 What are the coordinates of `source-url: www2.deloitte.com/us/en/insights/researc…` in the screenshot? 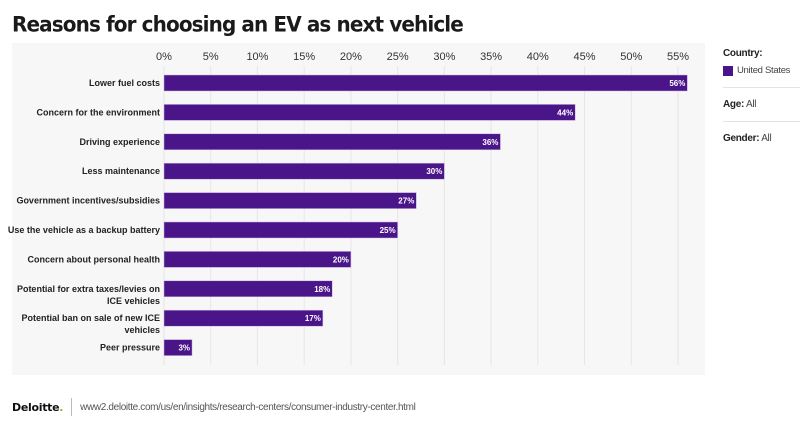 It's located at (248, 407).